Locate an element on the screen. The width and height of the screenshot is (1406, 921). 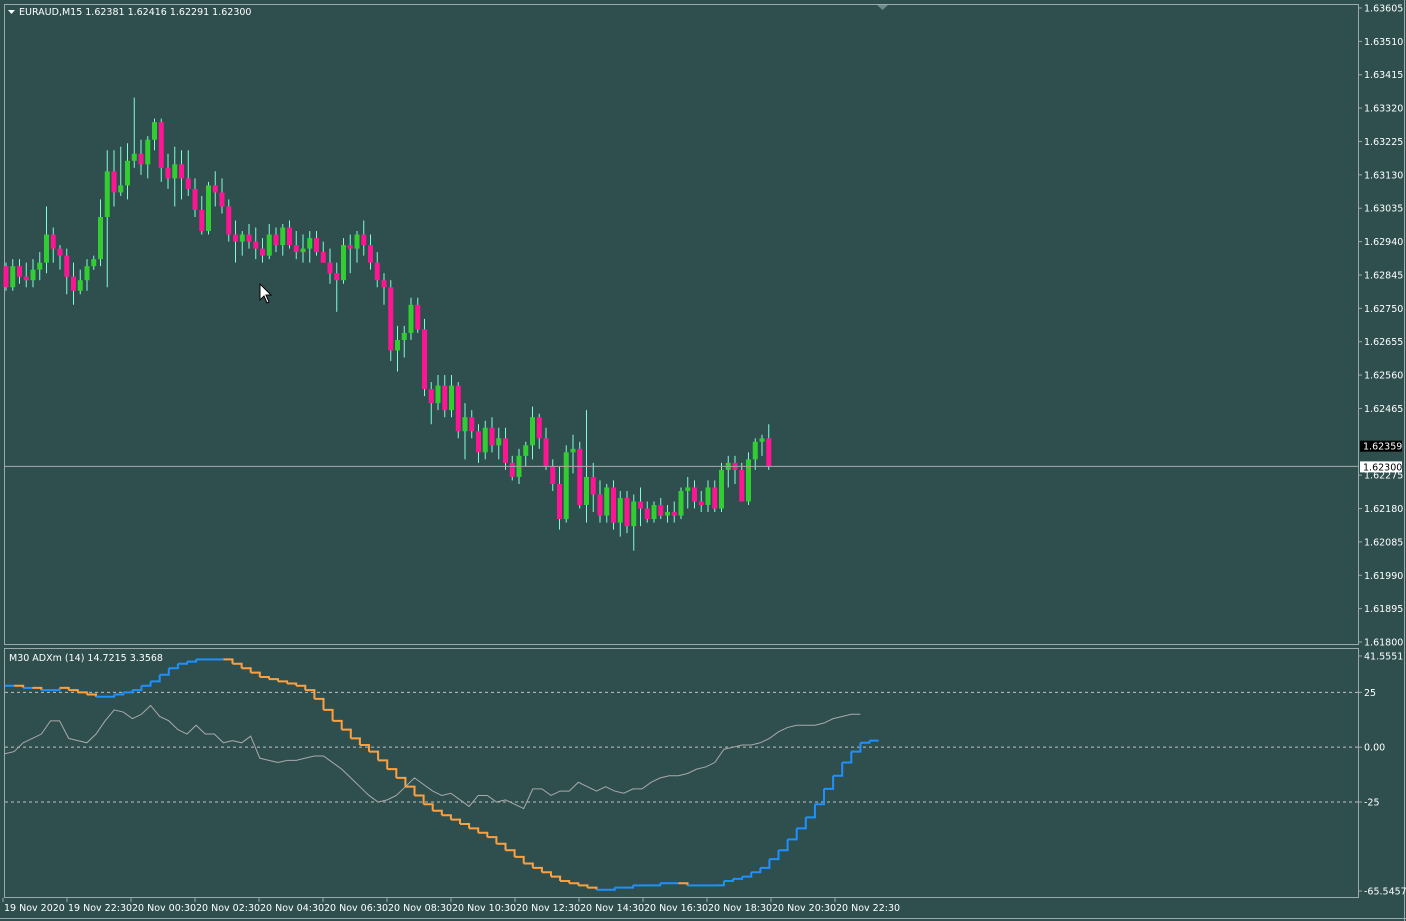
indicator-tick-label: -25 is located at coordinates (1372, 803).